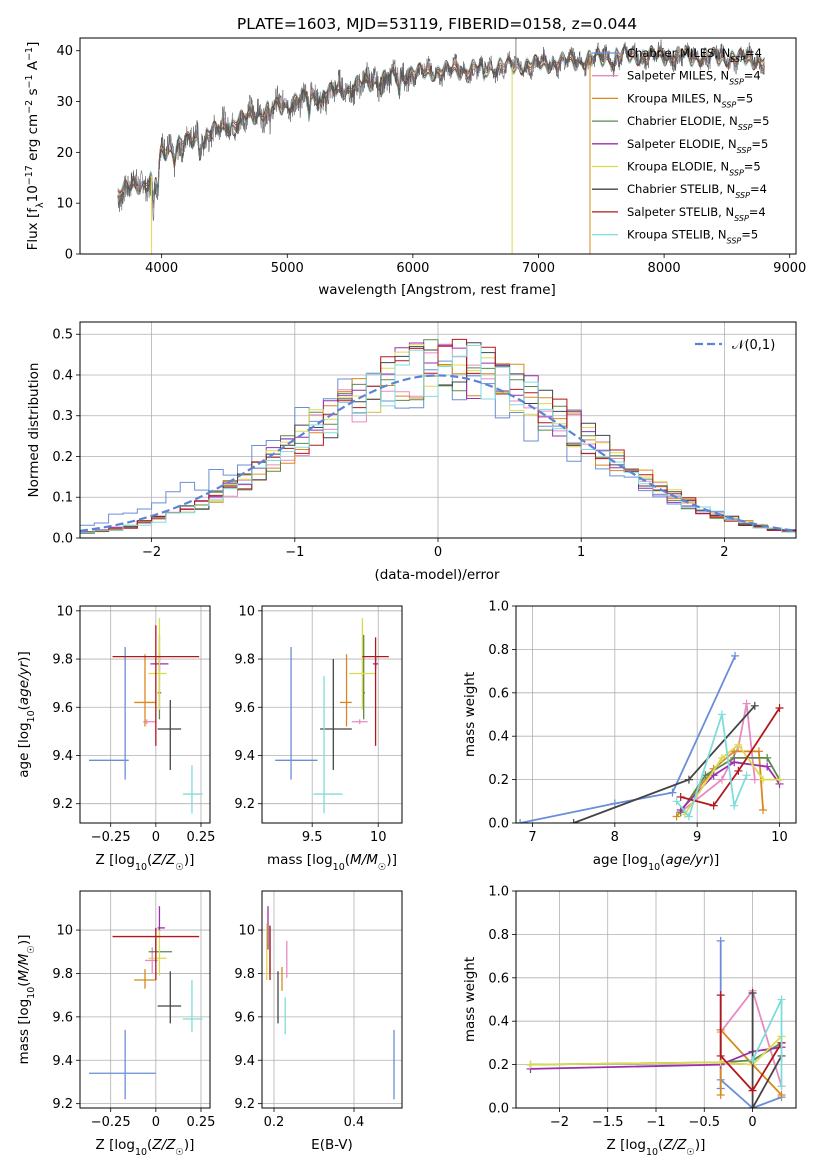 This screenshot has width=819, height=1170. What do you see at coordinates (779, 837) in the screenshot?
I see `x-tick-label: 10` at bounding box center [779, 837].